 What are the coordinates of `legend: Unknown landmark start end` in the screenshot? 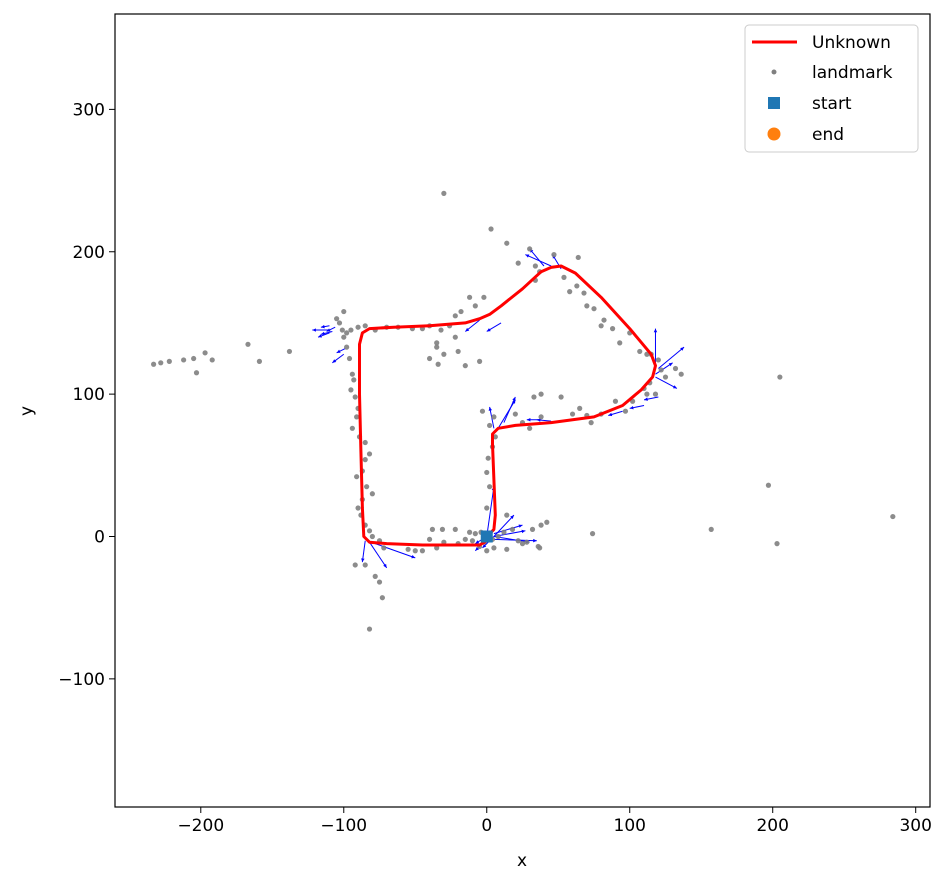 It's located at (831, 88).